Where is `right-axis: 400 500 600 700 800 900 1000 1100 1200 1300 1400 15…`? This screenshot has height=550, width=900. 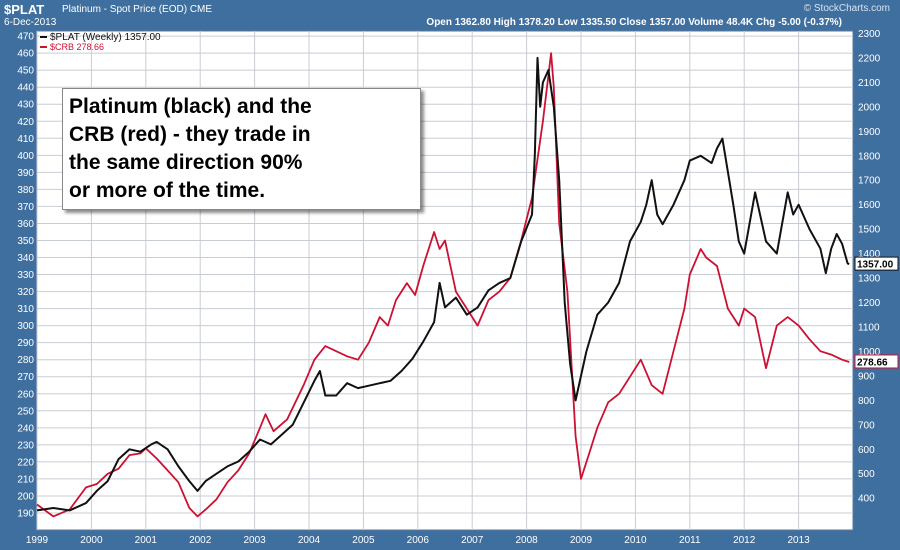
right-axis: 400 500 600 700 800 900 1000 1100 1200 1300 1400 15… is located at coordinates (869, 267).